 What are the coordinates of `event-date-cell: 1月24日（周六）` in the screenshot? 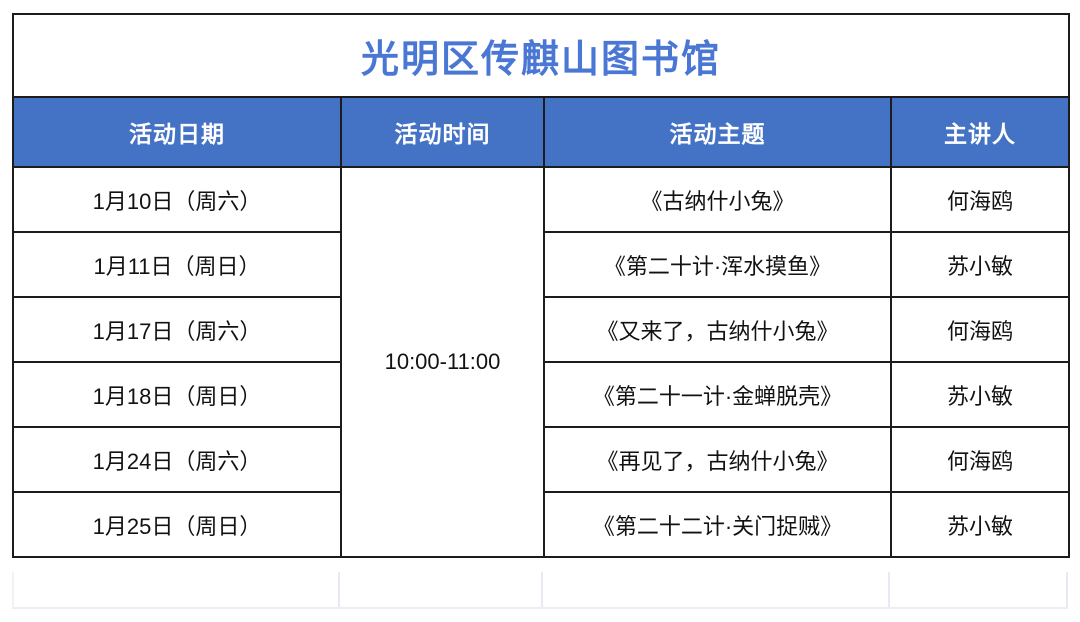 It's located at (177, 459).